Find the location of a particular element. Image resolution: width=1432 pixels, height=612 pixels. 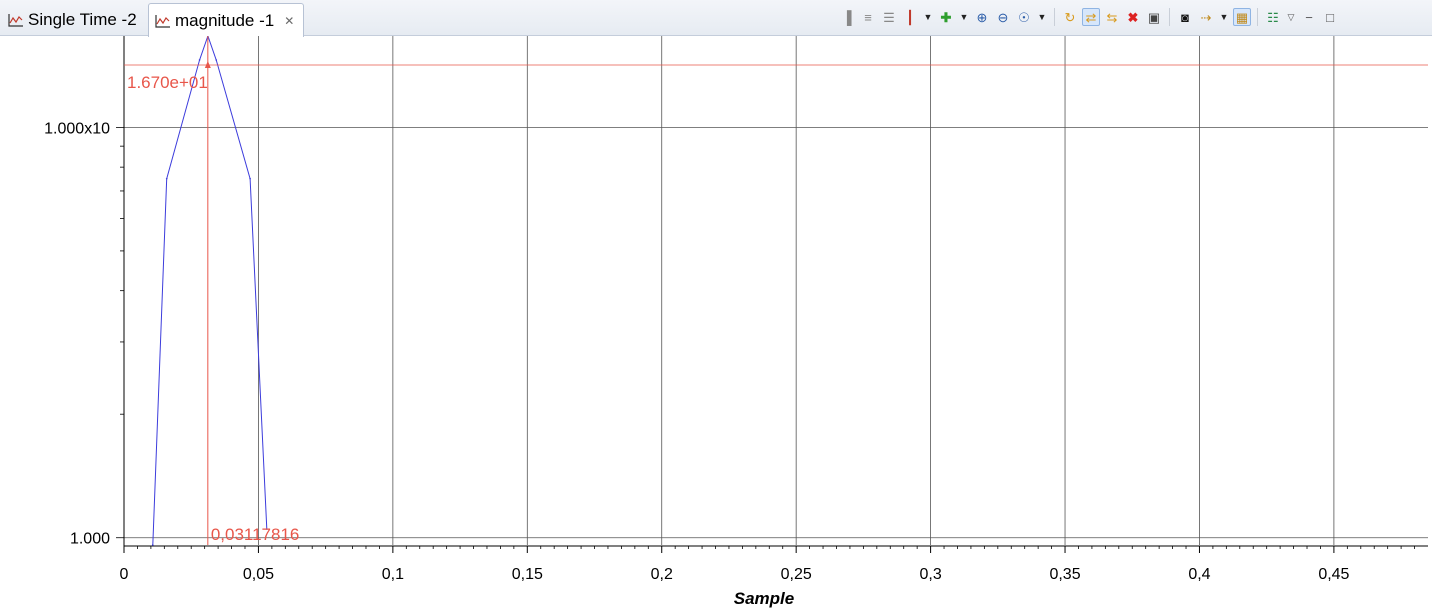

y-tick-label: 1.000 is located at coordinates (90, 539).